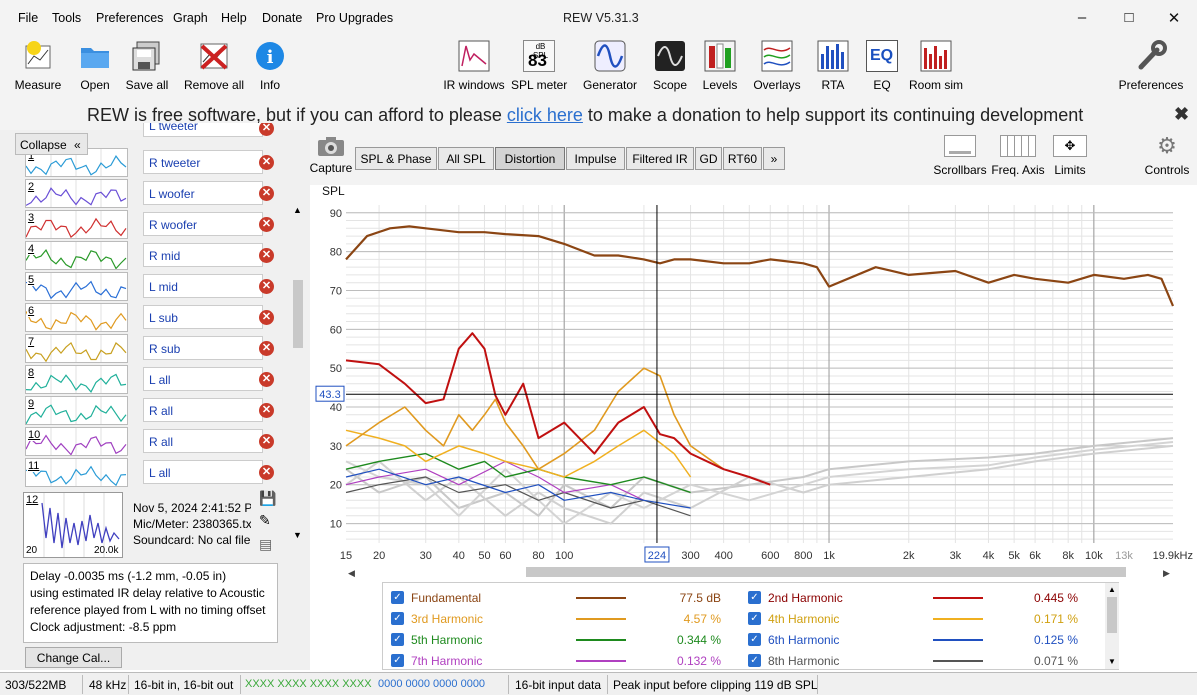 This screenshot has height=695, width=1197. Describe the element at coordinates (539, 66) in the screenshot. I see `spl-meter-button: dB SPL 83 SPL meter` at that location.